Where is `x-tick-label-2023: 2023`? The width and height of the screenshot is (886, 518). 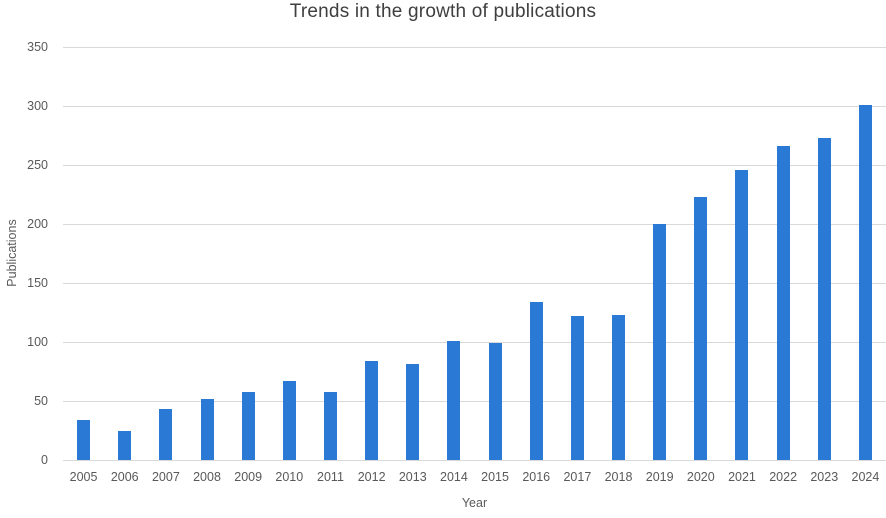
x-tick-label-2023: 2023 is located at coordinates (824, 477).